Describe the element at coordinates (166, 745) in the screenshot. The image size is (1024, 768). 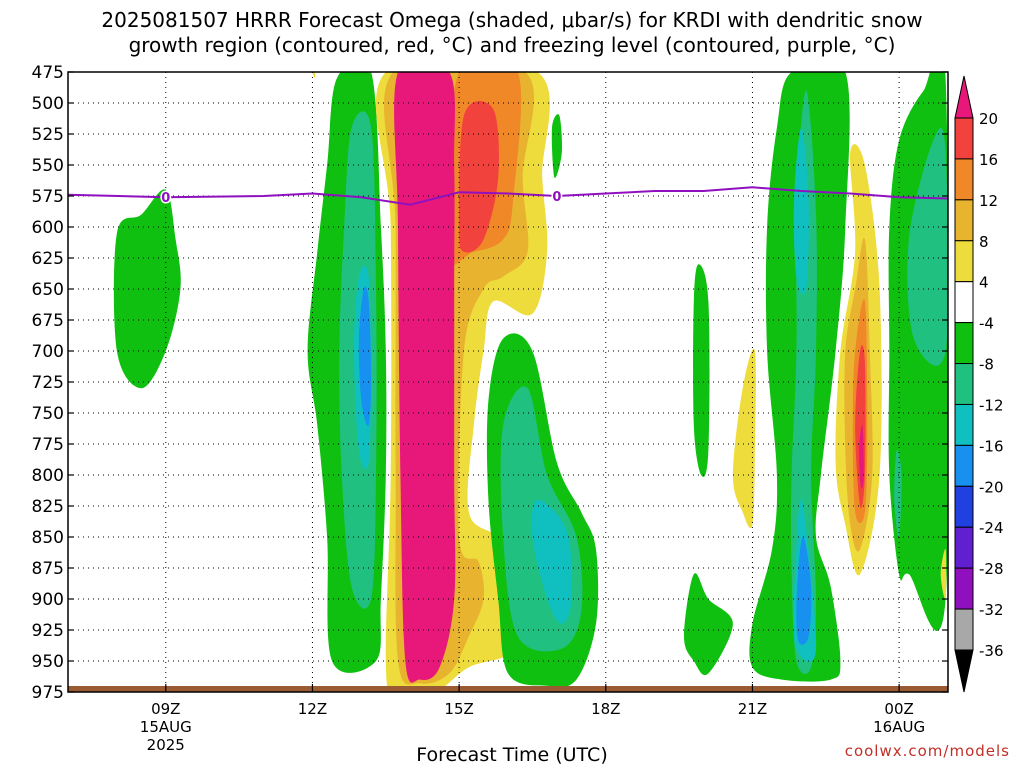
I see `x-tick-year: 2025` at that location.